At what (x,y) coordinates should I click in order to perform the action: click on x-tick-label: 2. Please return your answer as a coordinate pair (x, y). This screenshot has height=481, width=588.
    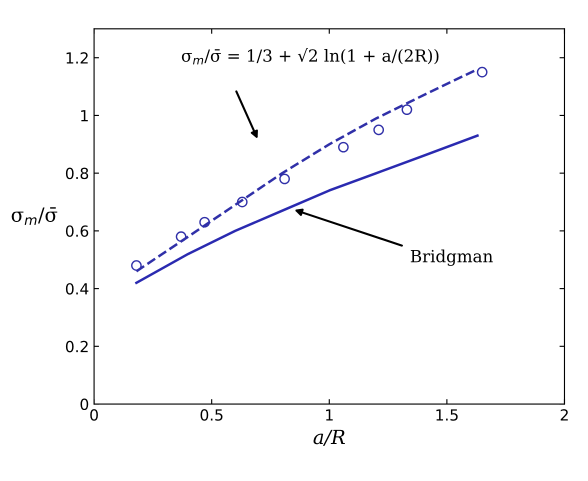
    Looking at the image, I should click on (564, 415).